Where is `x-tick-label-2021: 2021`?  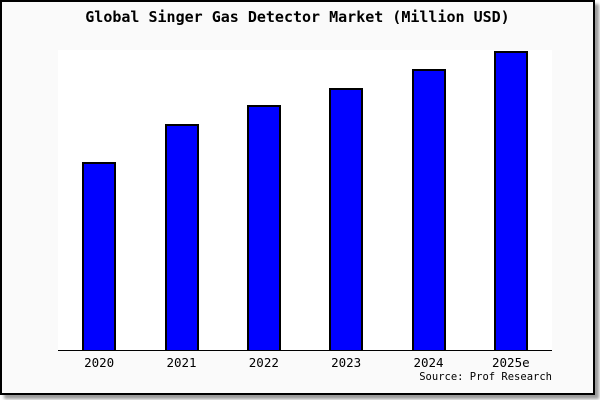 x-tick-label-2021: 2021 is located at coordinates (181, 362).